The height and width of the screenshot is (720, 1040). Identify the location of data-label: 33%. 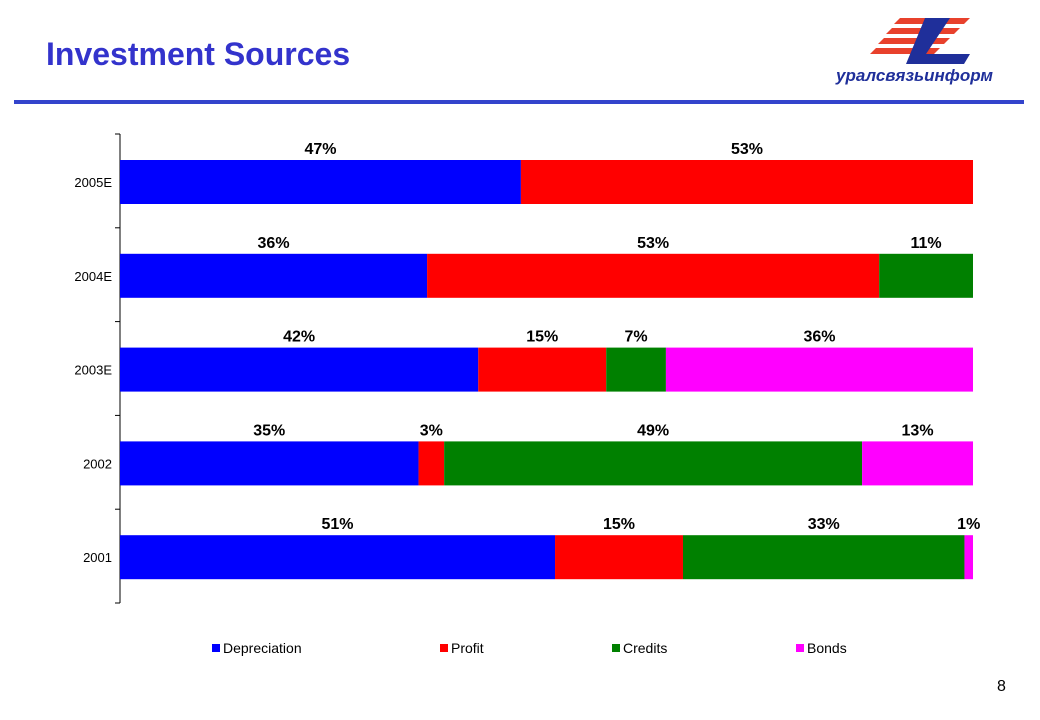
(824, 524).